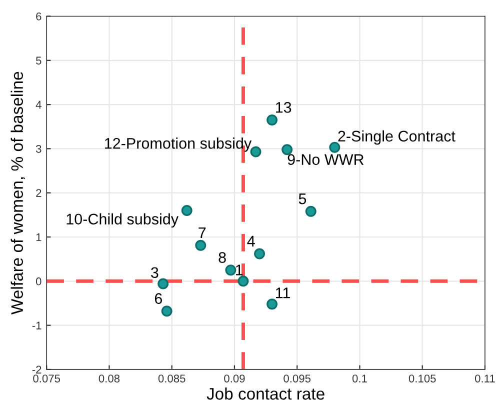  What do you see at coordinates (39, 60) in the screenshot?
I see `y-tick-label: 5` at bounding box center [39, 60].